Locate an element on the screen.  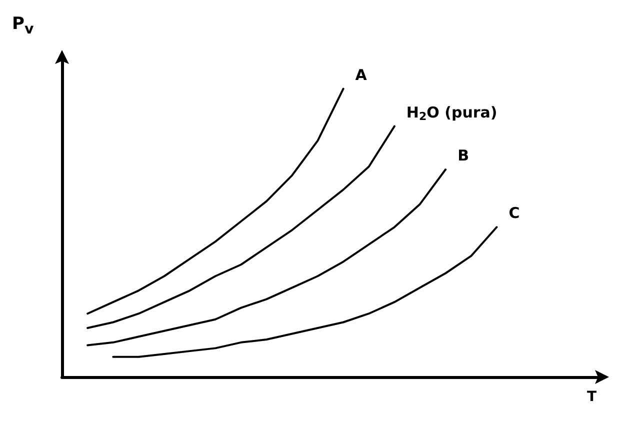
series-label: B is located at coordinates (464, 155).